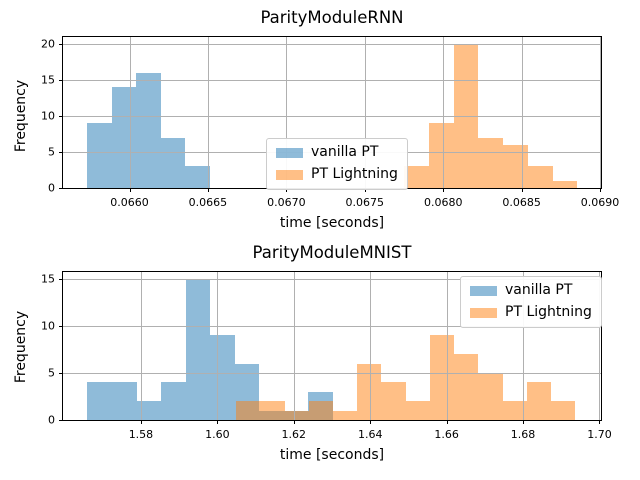 The height and width of the screenshot is (480, 640). I want to click on legend-swatch-blue, so click(483, 290).